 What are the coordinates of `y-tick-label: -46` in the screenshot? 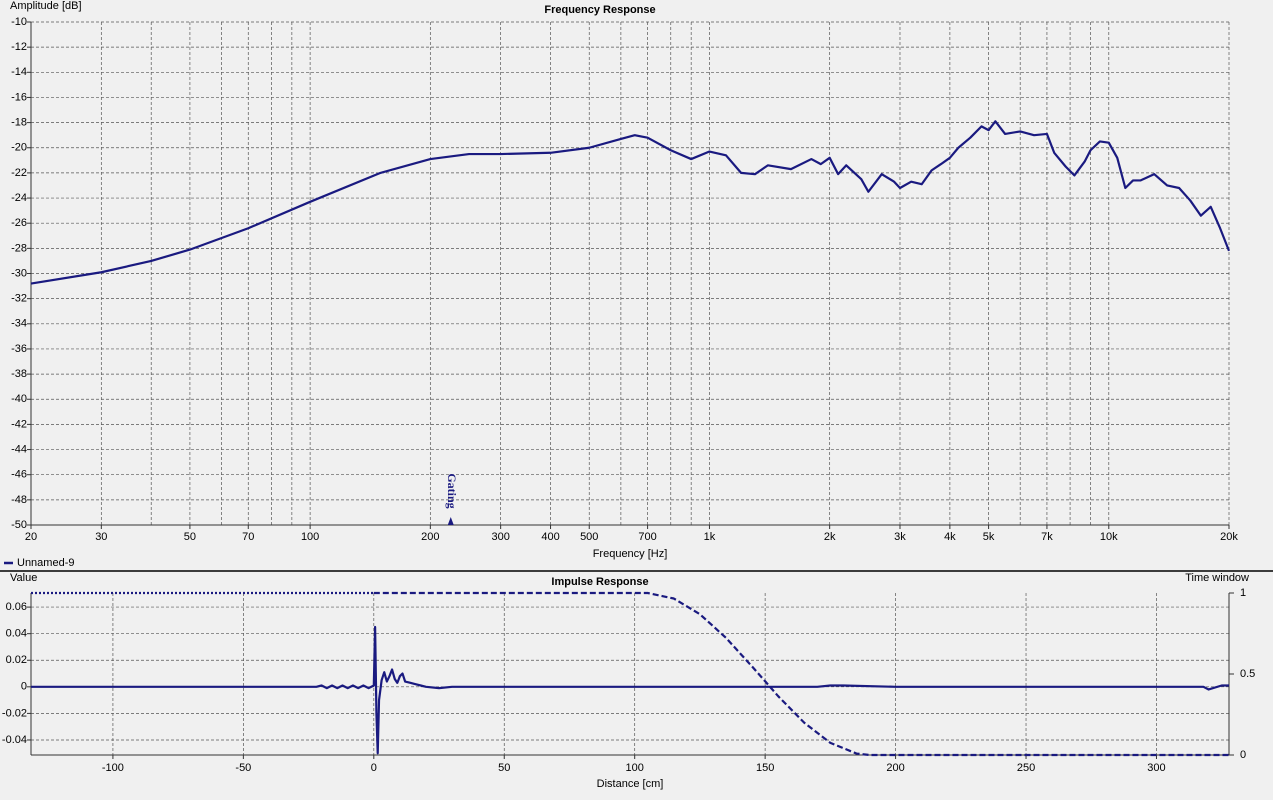 It's located at (19, 475).